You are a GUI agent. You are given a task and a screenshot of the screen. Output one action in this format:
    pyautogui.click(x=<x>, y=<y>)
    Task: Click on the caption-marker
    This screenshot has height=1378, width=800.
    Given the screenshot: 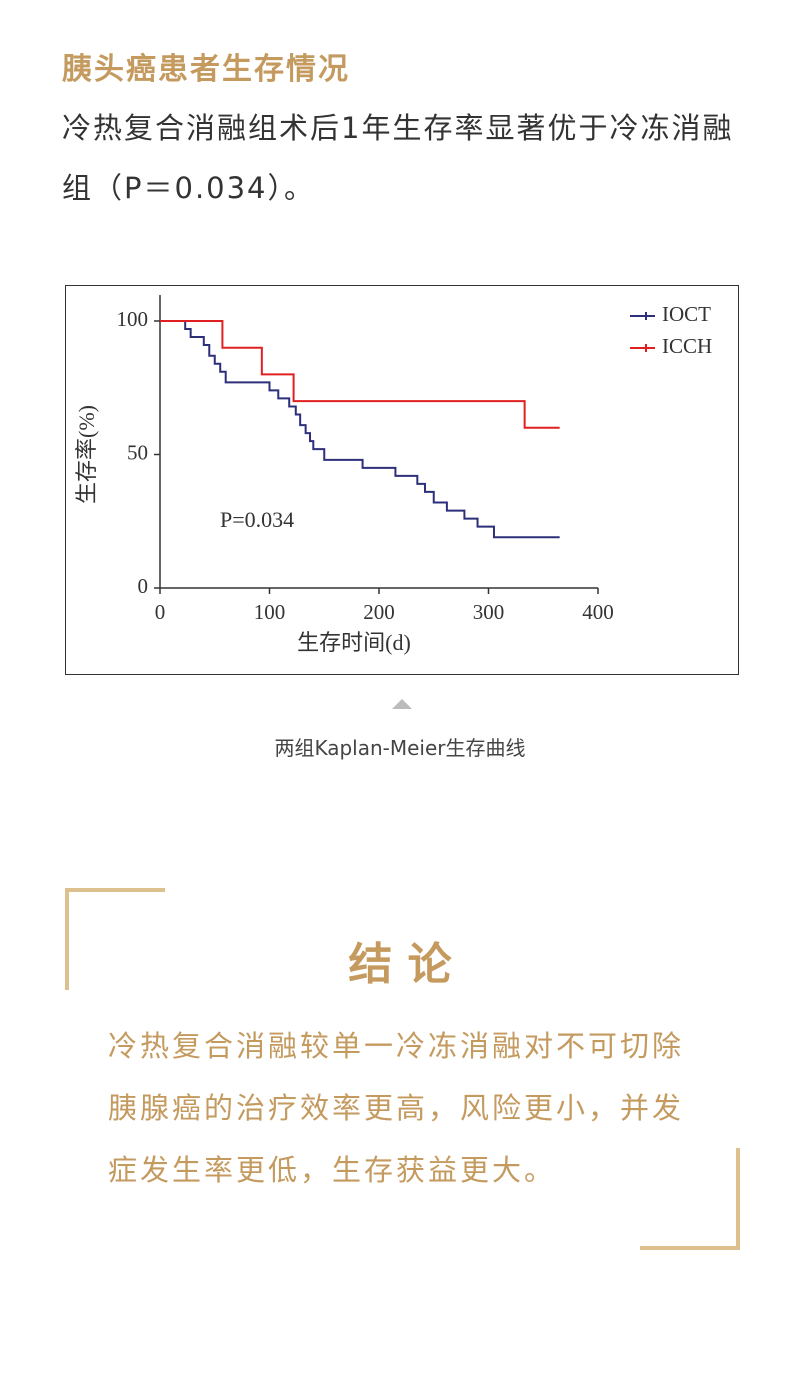 What is the action you would take?
    pyautogui.click(x=402, y=704)
    